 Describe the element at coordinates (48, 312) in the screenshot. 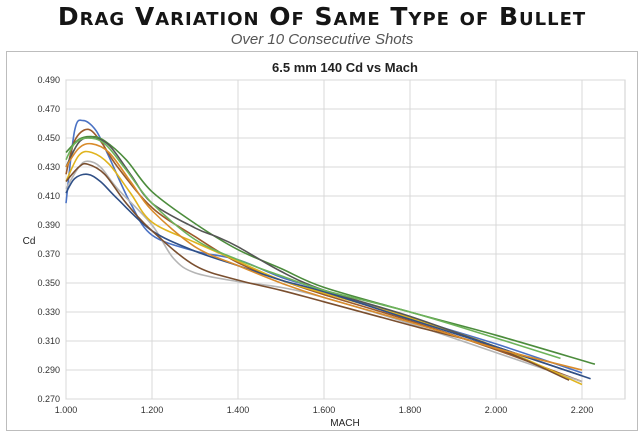

I see `y-tick-label: 0.330` at that location.